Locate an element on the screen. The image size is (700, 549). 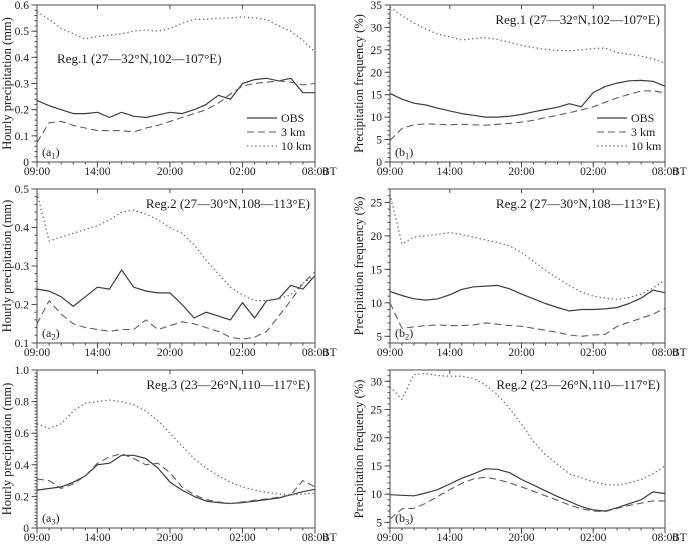
panel-sub-label: (b2) is located at coordinates (404, 334).